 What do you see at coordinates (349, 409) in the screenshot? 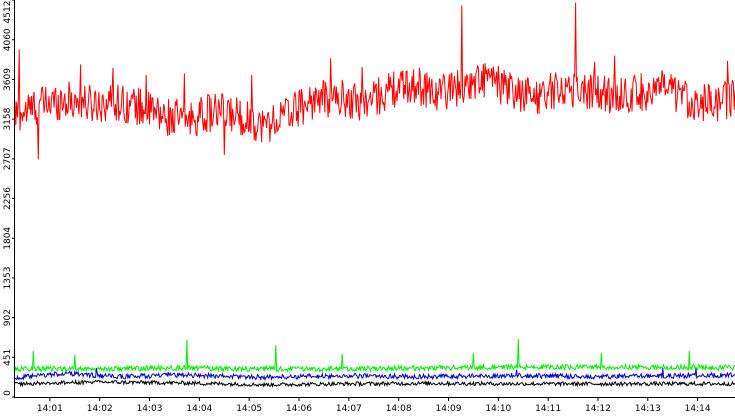
I see `x-tick-label: 14:07` at bounding box center [349, 409].